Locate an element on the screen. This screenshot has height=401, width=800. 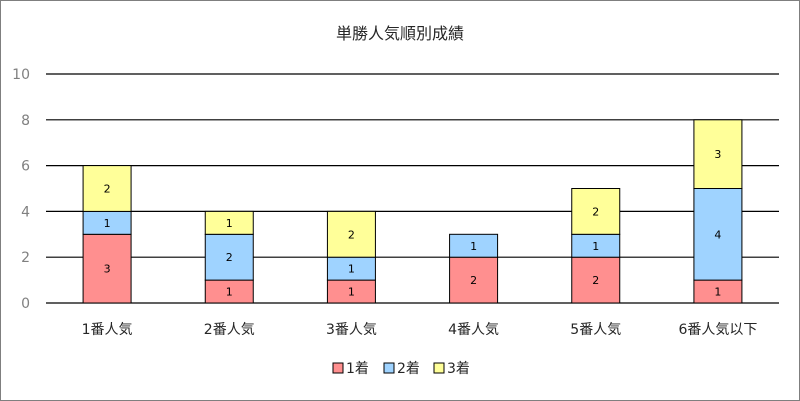
data-label: 4 is located at coordinates (717, 234).